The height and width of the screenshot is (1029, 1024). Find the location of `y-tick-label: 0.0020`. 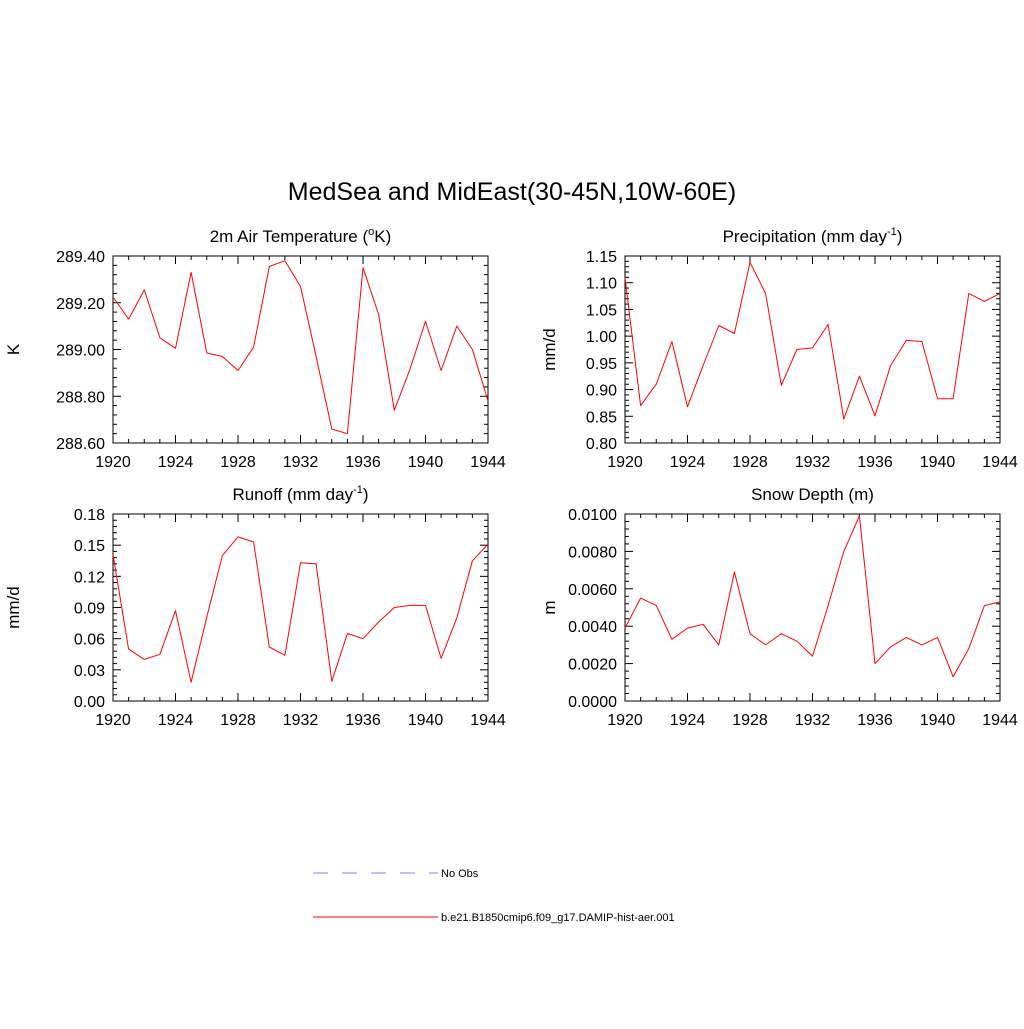

y-tick-label: 0.0020 is located at coordinates (592, 665).